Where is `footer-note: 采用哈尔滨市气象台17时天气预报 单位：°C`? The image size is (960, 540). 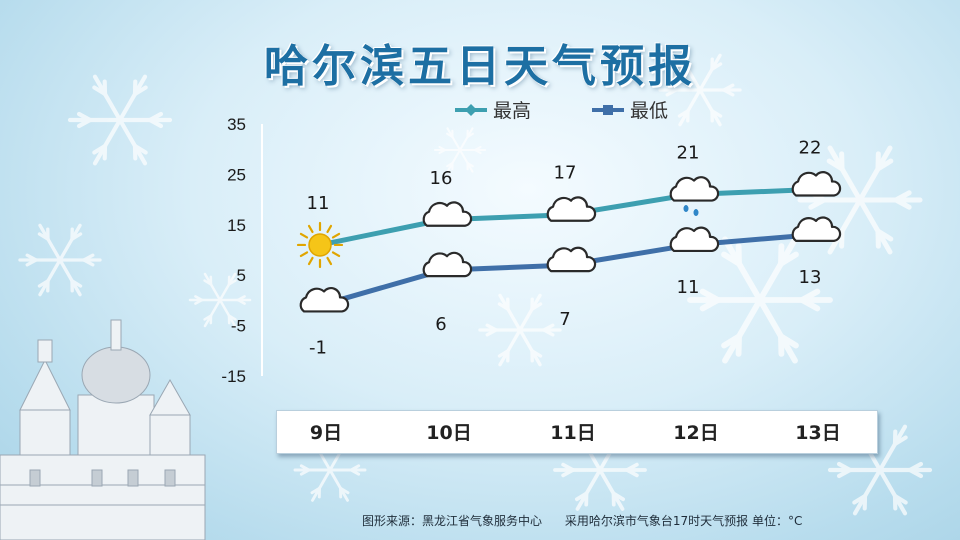
footer-note: 采用哈尔滨市气象台17时天气预报 单位：°C is located at coordinates (683, 521).